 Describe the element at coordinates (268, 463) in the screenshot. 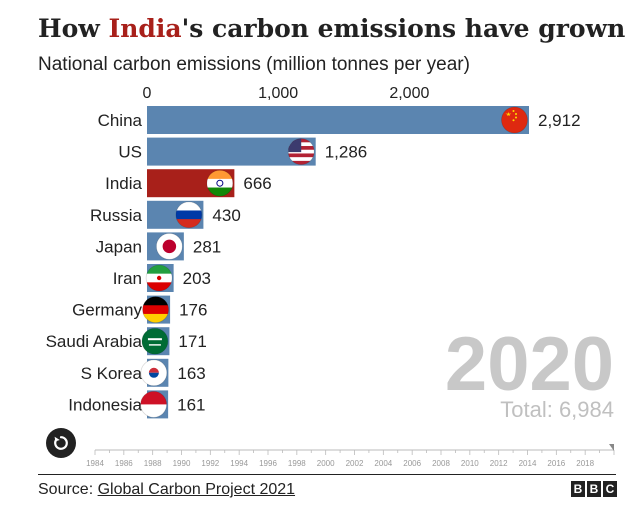

I see `timeline-year-label: 1996` at that location.